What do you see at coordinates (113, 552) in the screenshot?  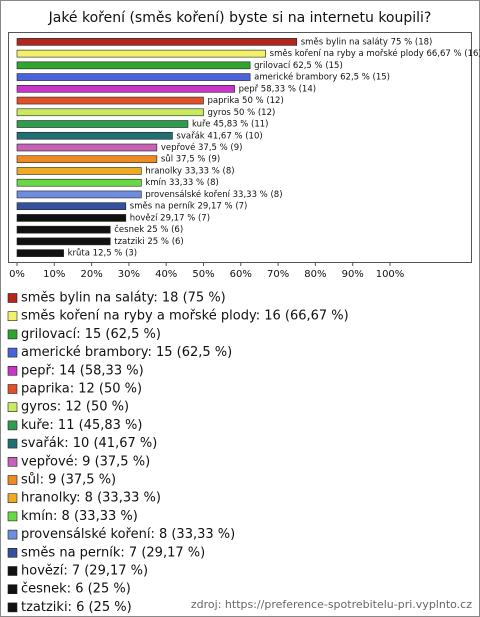 I see `legend-label: směs na perník: 7 (29,17 %)` at bounding box center [113, 552].